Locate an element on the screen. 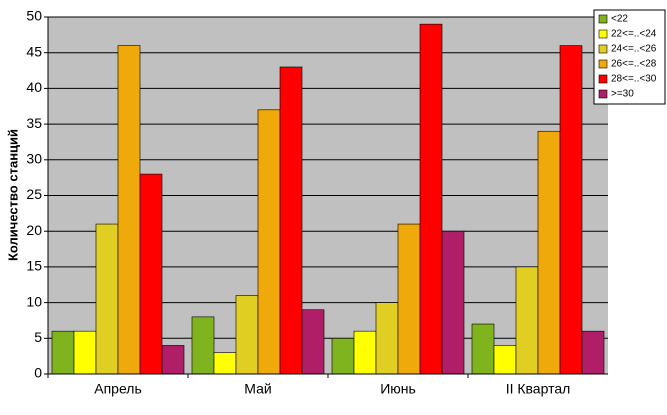 Image resolution: width=667 pixels, height=415 pixels. y-tick-label: 50 is located at coordinates (34, 16).